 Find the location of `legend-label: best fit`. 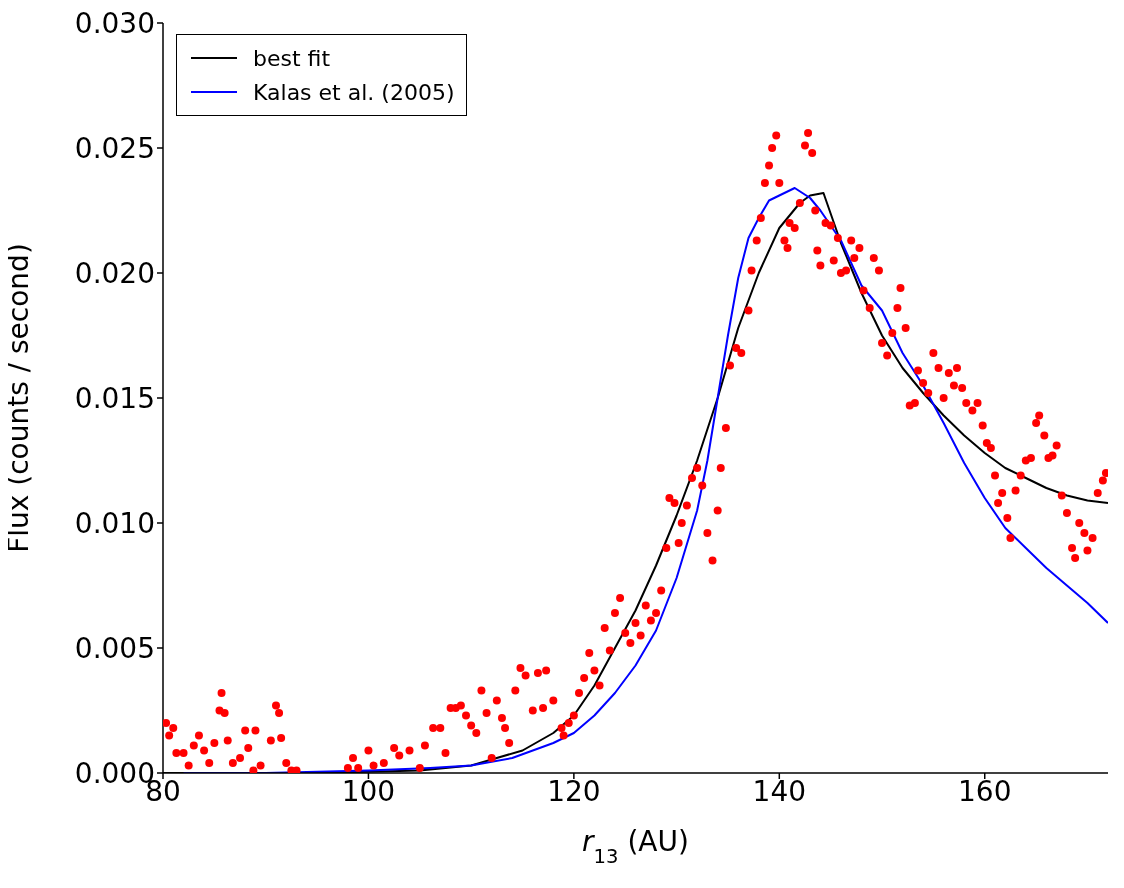

legend-label: best fit is located at coordinates (292, 58).